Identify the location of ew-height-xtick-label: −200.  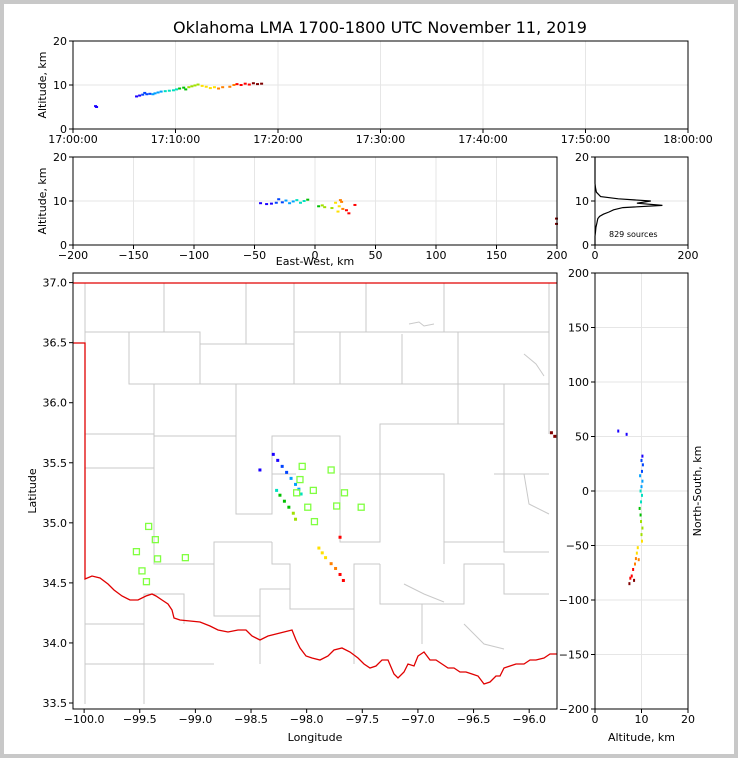
(73, 255).